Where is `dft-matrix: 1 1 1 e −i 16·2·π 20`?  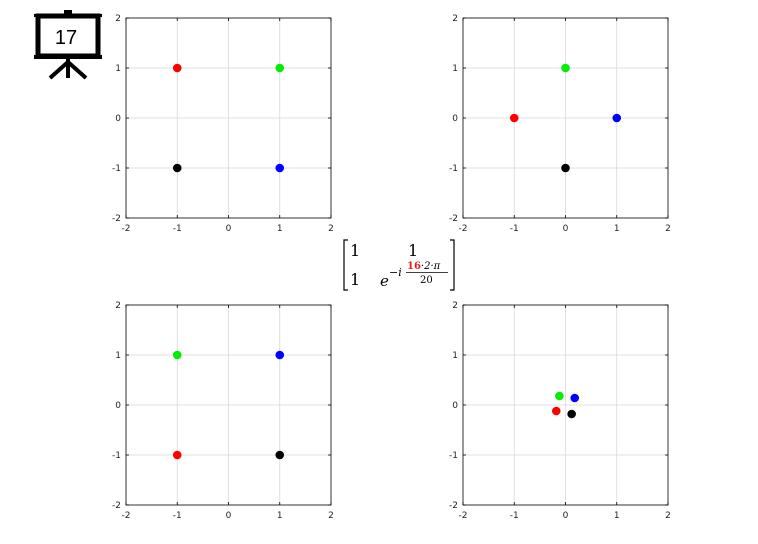 dft-matrix: 1 1 1 e −i 16·2·π 20 is located at coordinates (399, 265).